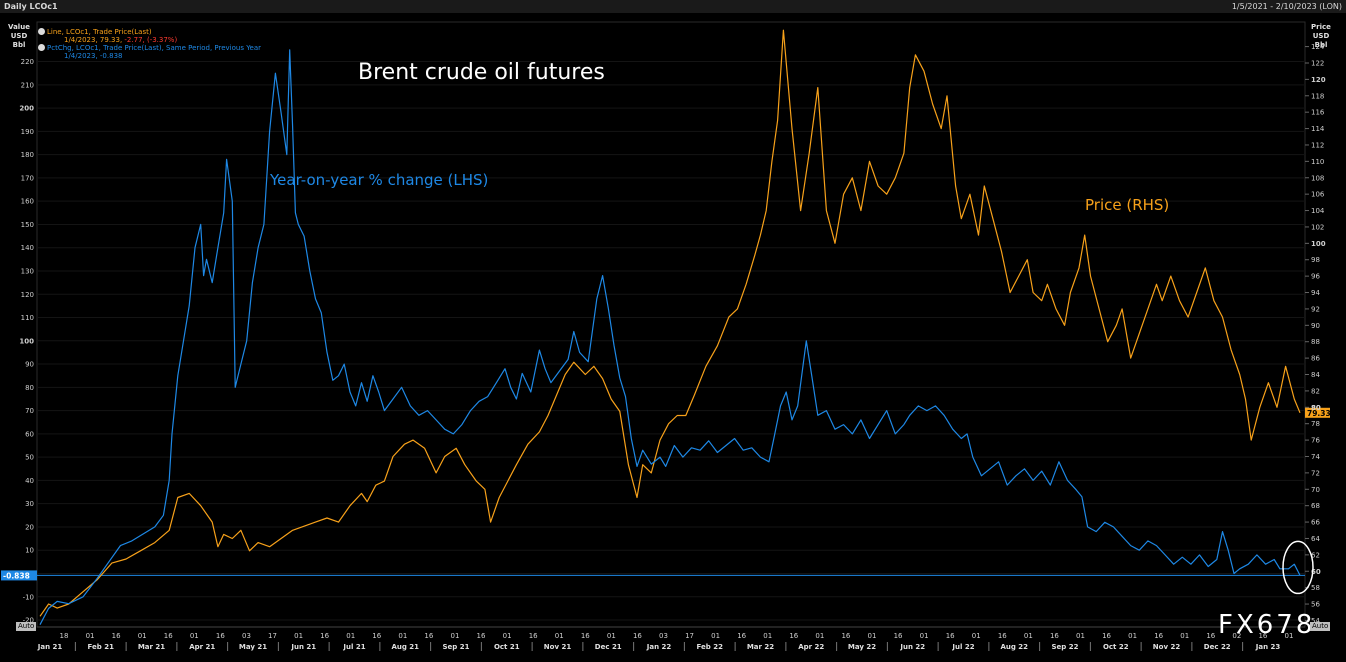 This screenshot has height=662, width=1346. I want to click on rhs-tick-label: 62, so click(1315, 555).